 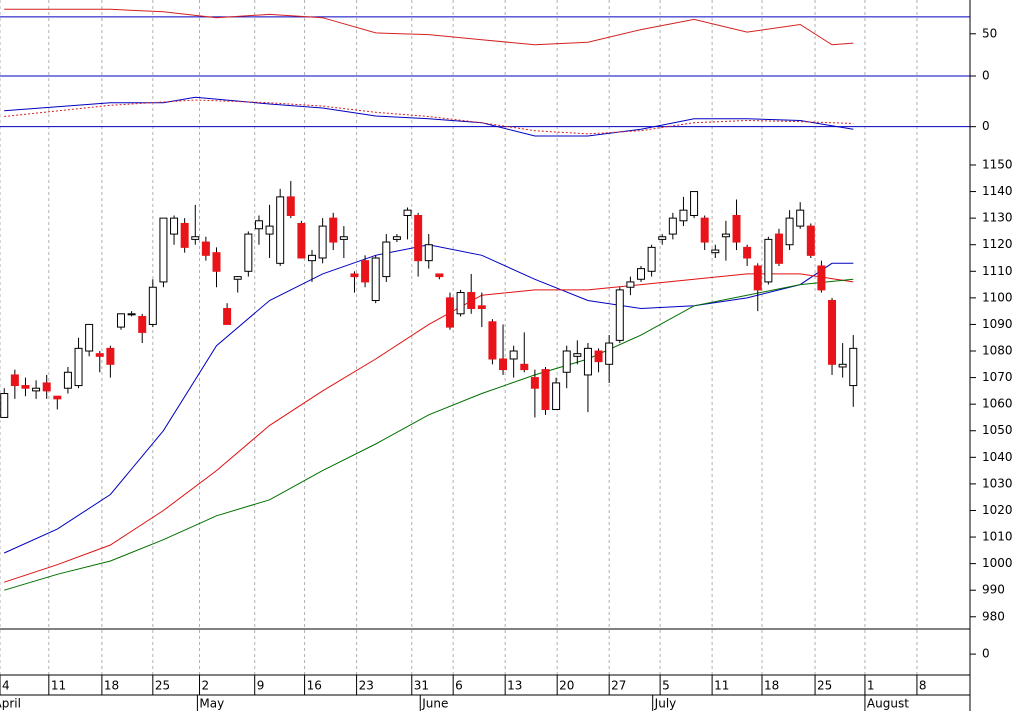 I want to click on month-label: May, so click(x=211, y=704).